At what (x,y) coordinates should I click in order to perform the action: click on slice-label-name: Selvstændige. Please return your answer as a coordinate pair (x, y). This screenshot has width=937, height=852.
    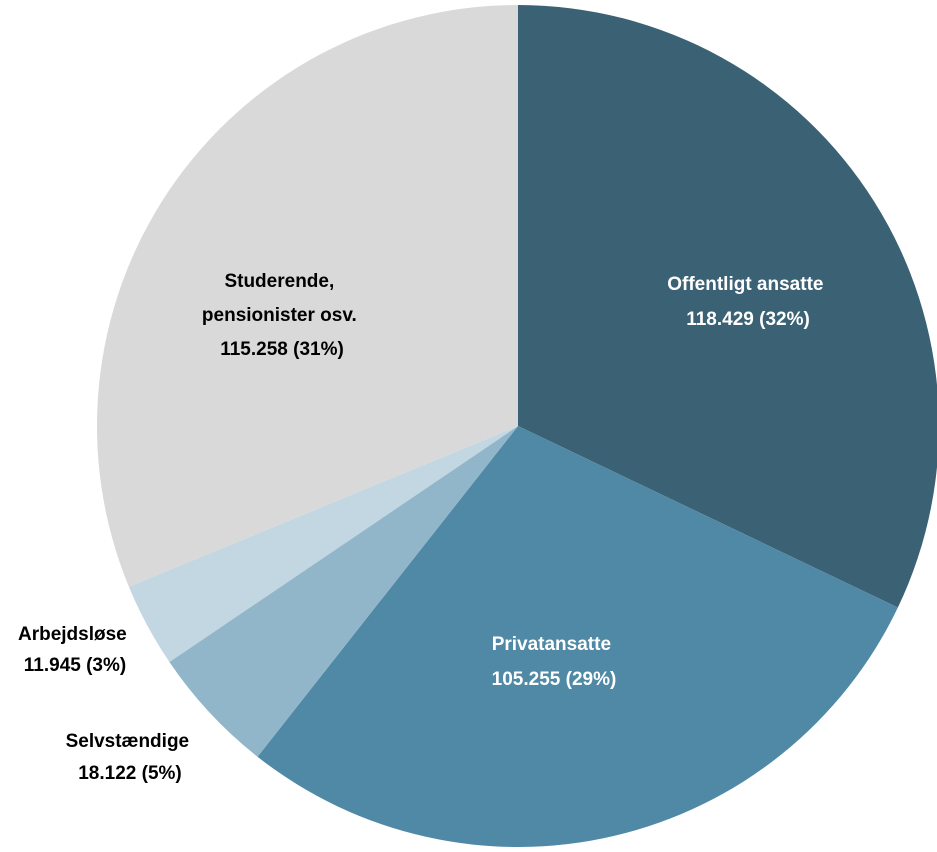
    Looking at the image, I should click on (128, 741).